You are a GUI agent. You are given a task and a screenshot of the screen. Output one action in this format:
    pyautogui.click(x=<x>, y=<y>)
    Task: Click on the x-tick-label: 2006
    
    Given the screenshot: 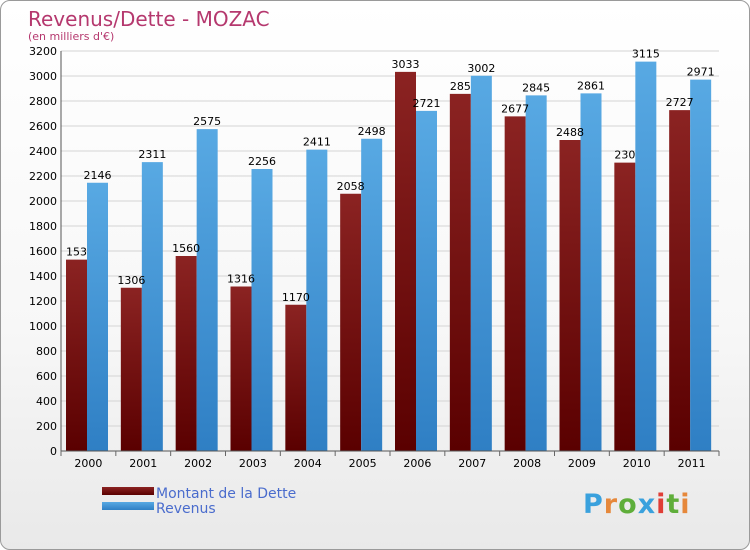 What is the action you would take?
    pyautogui.click(x=417, y=463)
    